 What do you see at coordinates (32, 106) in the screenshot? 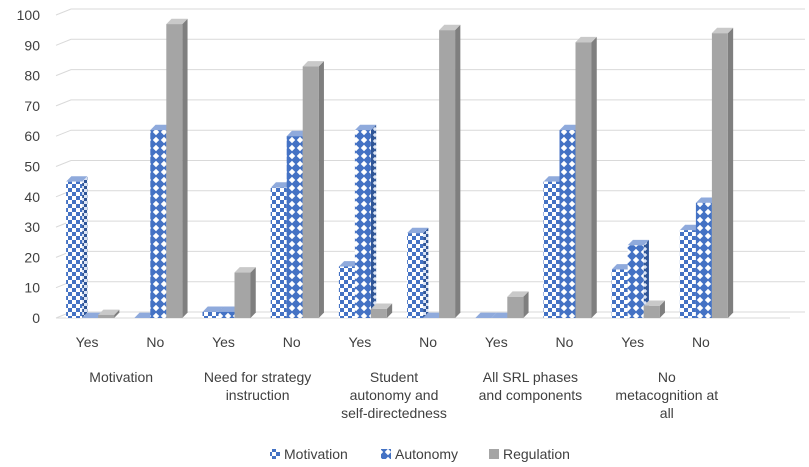
I see `y-tick-label: 70` at bounding box center [32, 106].